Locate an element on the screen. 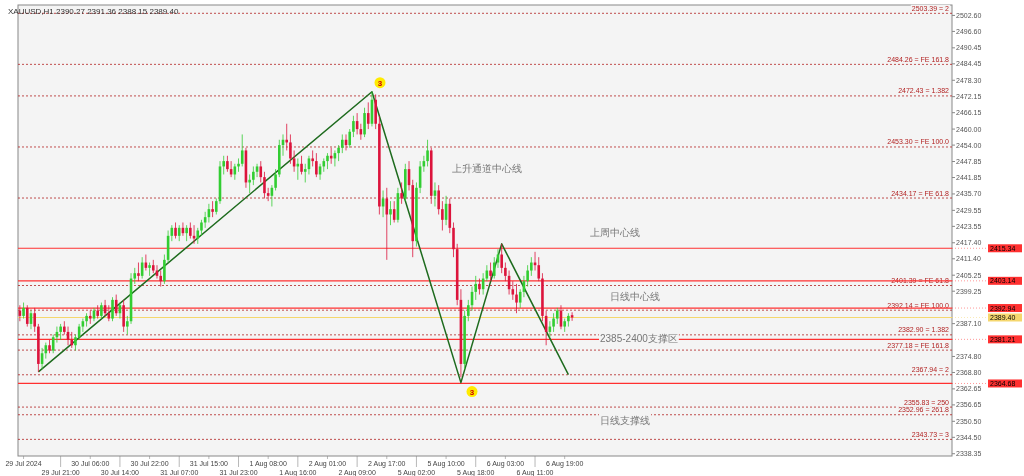 This screenshot has height=476, width=1024. chart-title: XAUUSD,H1 2390.27 2391.36 2388.15 2389.40 is located at coordinates (93, 11).